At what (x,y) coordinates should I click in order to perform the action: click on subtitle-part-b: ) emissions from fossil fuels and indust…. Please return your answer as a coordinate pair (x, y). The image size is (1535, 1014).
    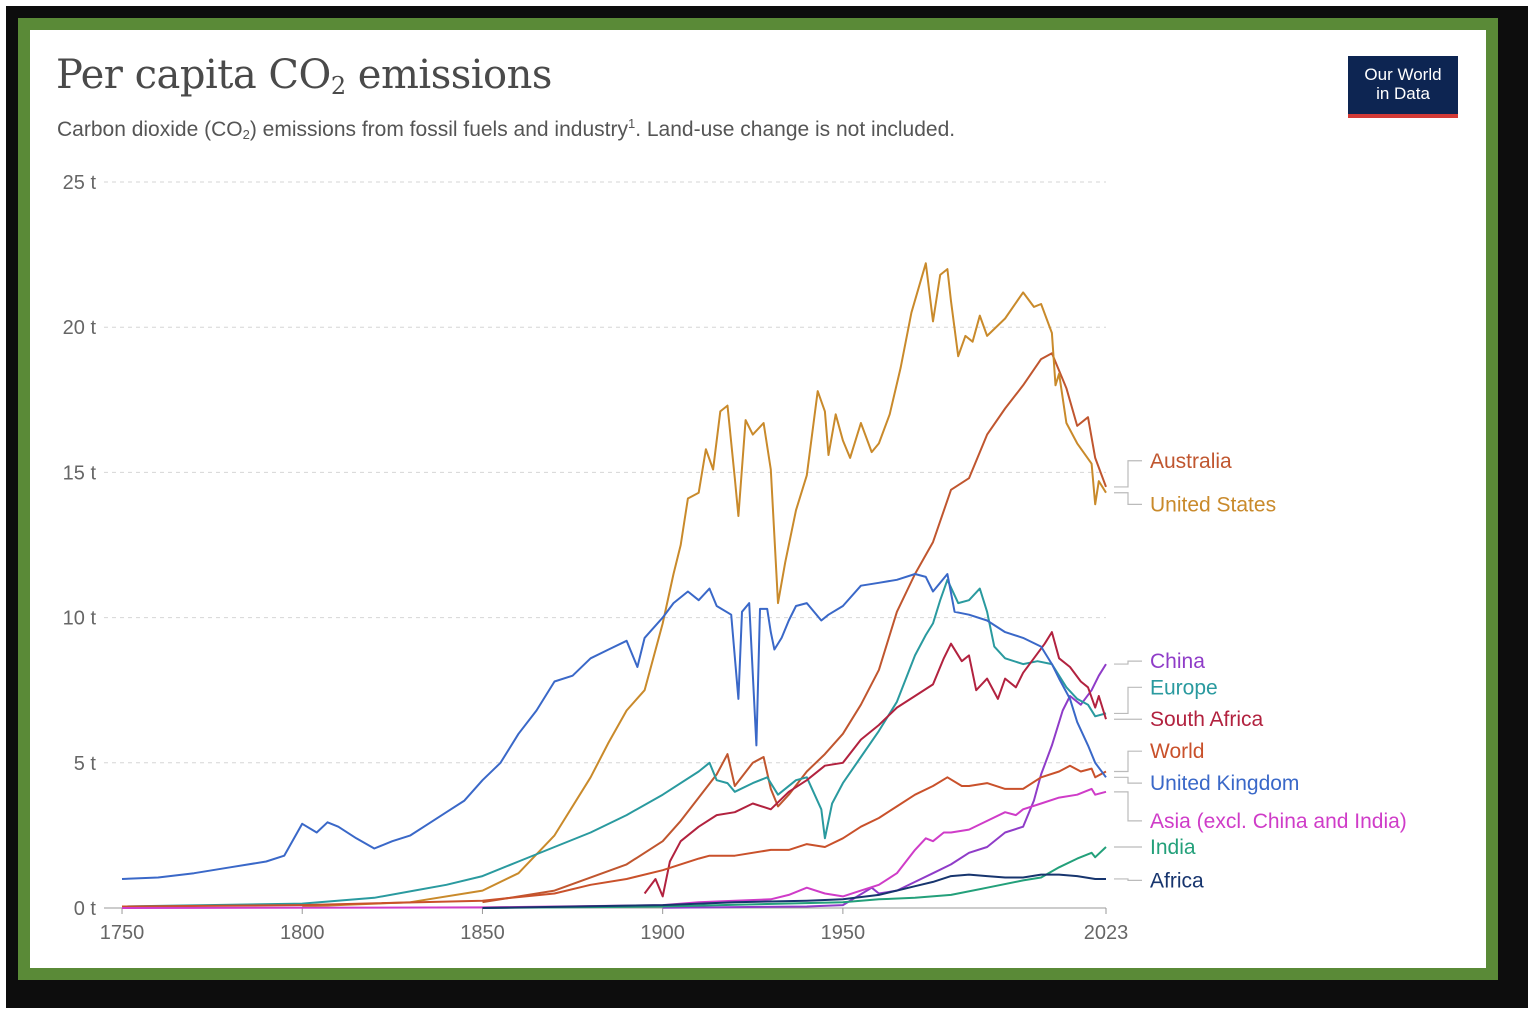
    Looking at the image, I should click on (438, 129).